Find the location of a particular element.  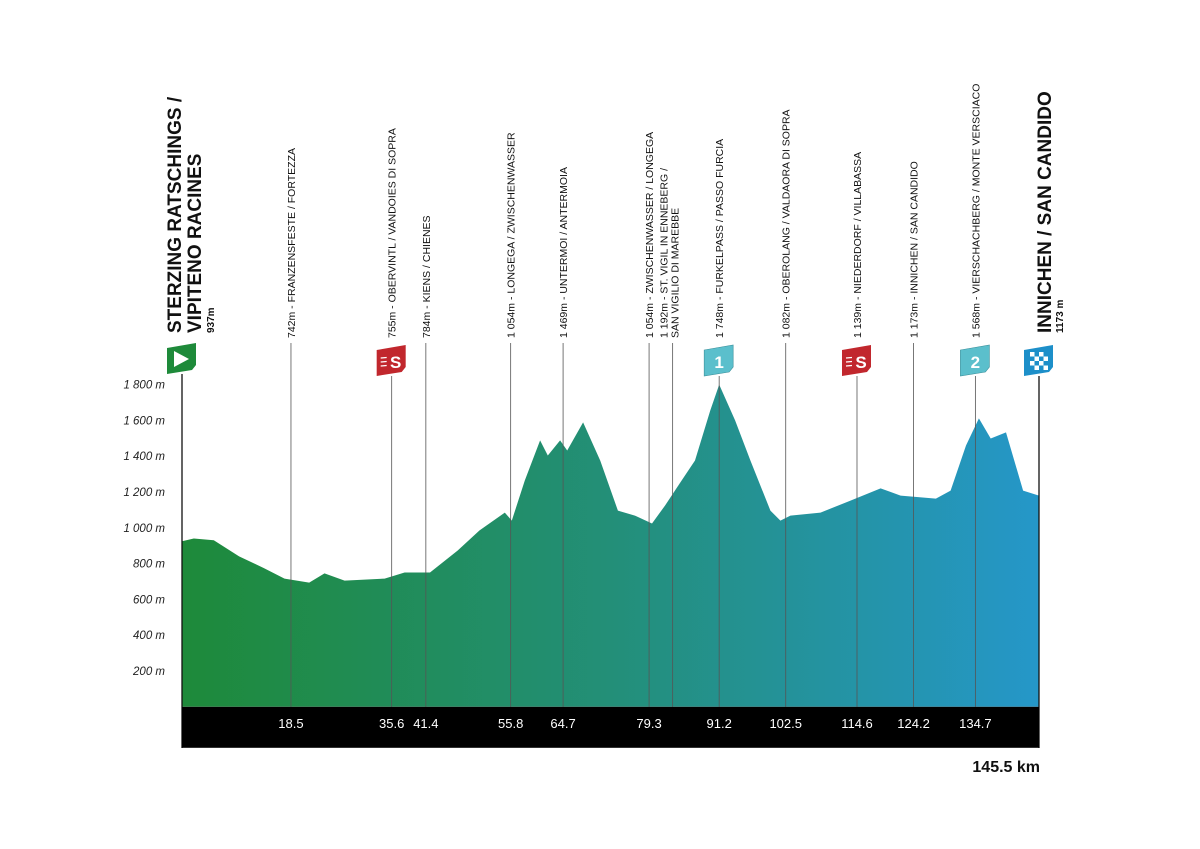

km-tick-label: 64.7 is located at coordinates (562, 723).